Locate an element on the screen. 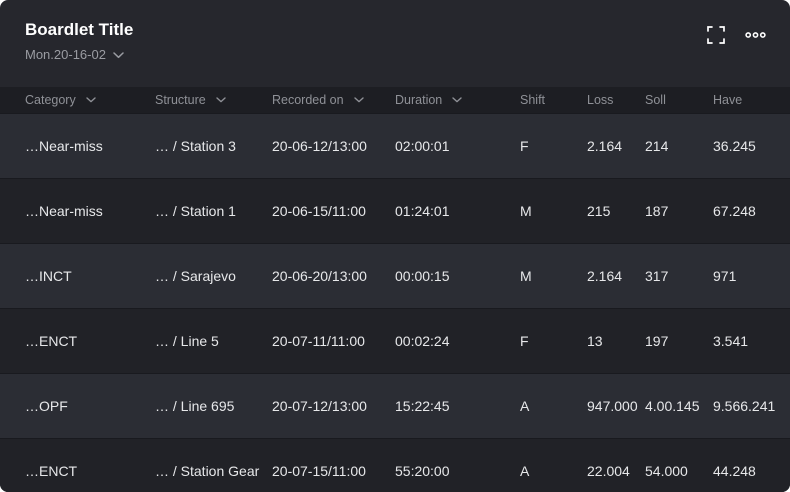 This screenshot has height=492, width=790. column-header-loss: Loss is located at coordinates (616, 100).